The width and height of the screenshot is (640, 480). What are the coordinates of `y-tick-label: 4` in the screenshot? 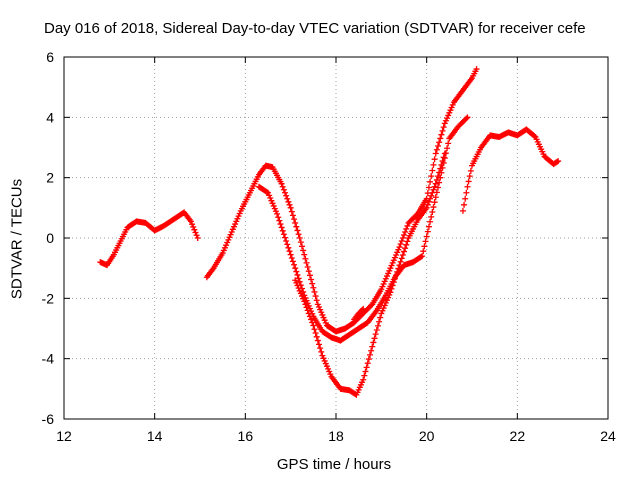 It's located at (50, 117).